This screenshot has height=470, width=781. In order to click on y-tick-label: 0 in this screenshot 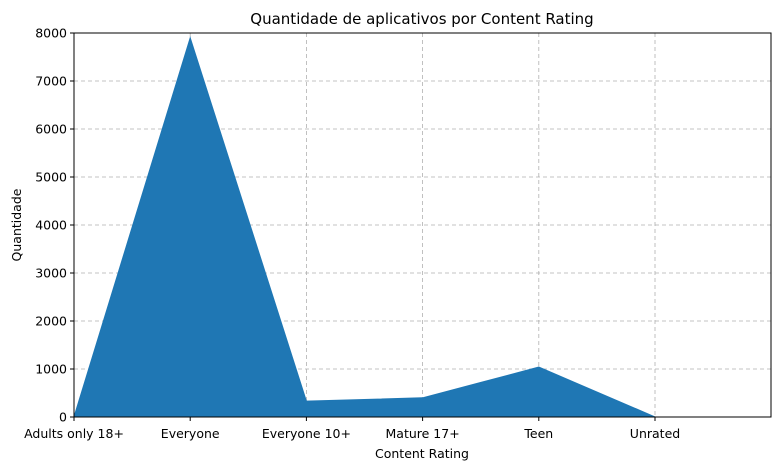, I will do `click(63, 417)`.